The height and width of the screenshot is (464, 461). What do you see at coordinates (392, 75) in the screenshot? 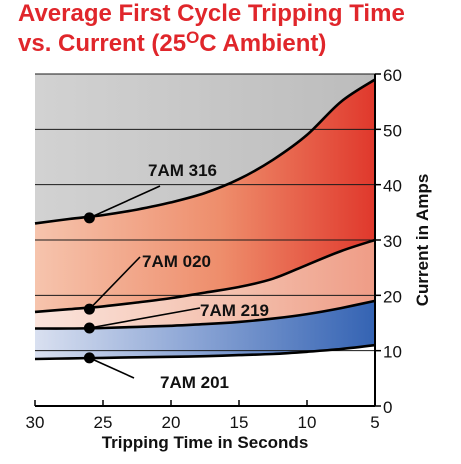
I see `y-tick-label-60: 60` at bounding box center [392, 75].